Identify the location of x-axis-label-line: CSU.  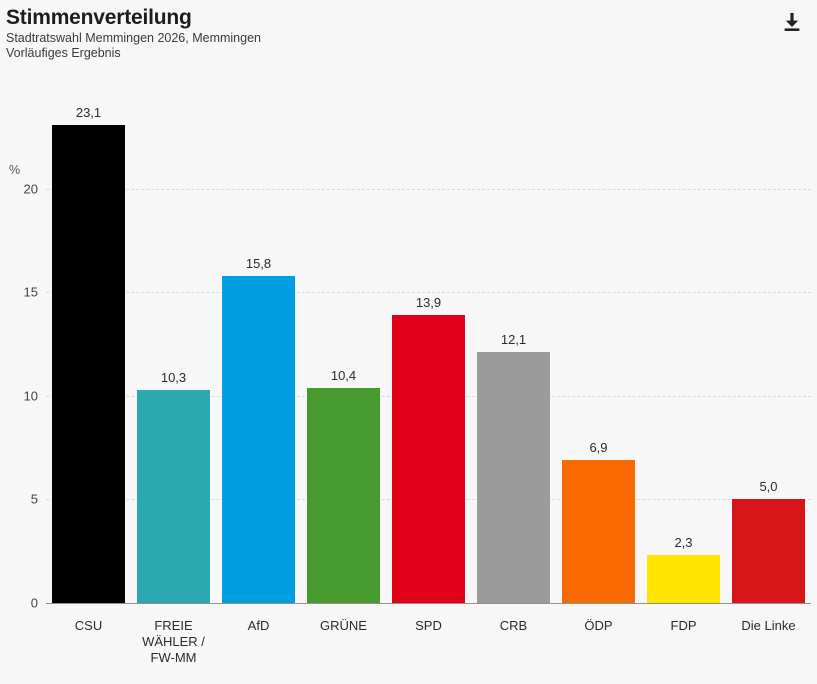
(88, 625).